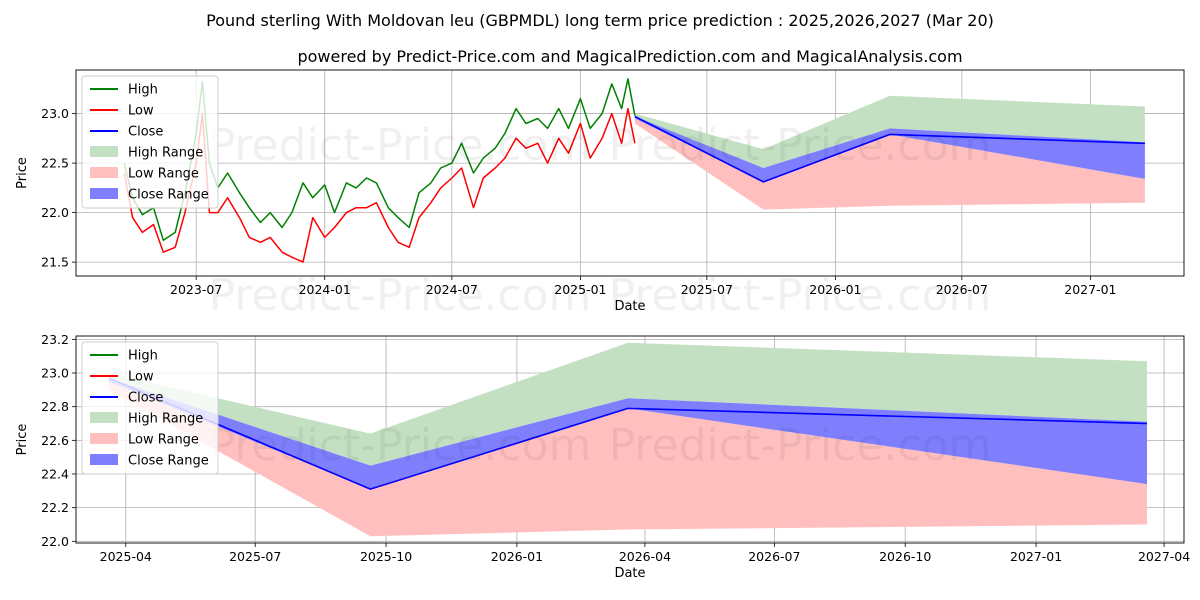 Image resolution: width=1200 pixels, height=600 pixels. I want to click on x-tick-label: 2024-07, so click(452, 289).